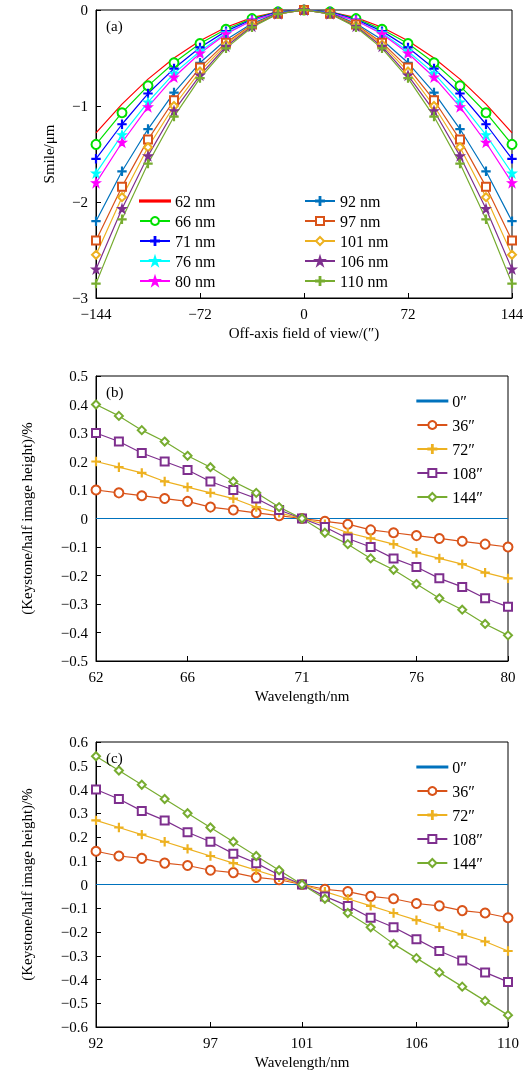 The height and width of the screenshot is (1088, 528). I want to click on legend-label: 92 nm, so click(360, 201).